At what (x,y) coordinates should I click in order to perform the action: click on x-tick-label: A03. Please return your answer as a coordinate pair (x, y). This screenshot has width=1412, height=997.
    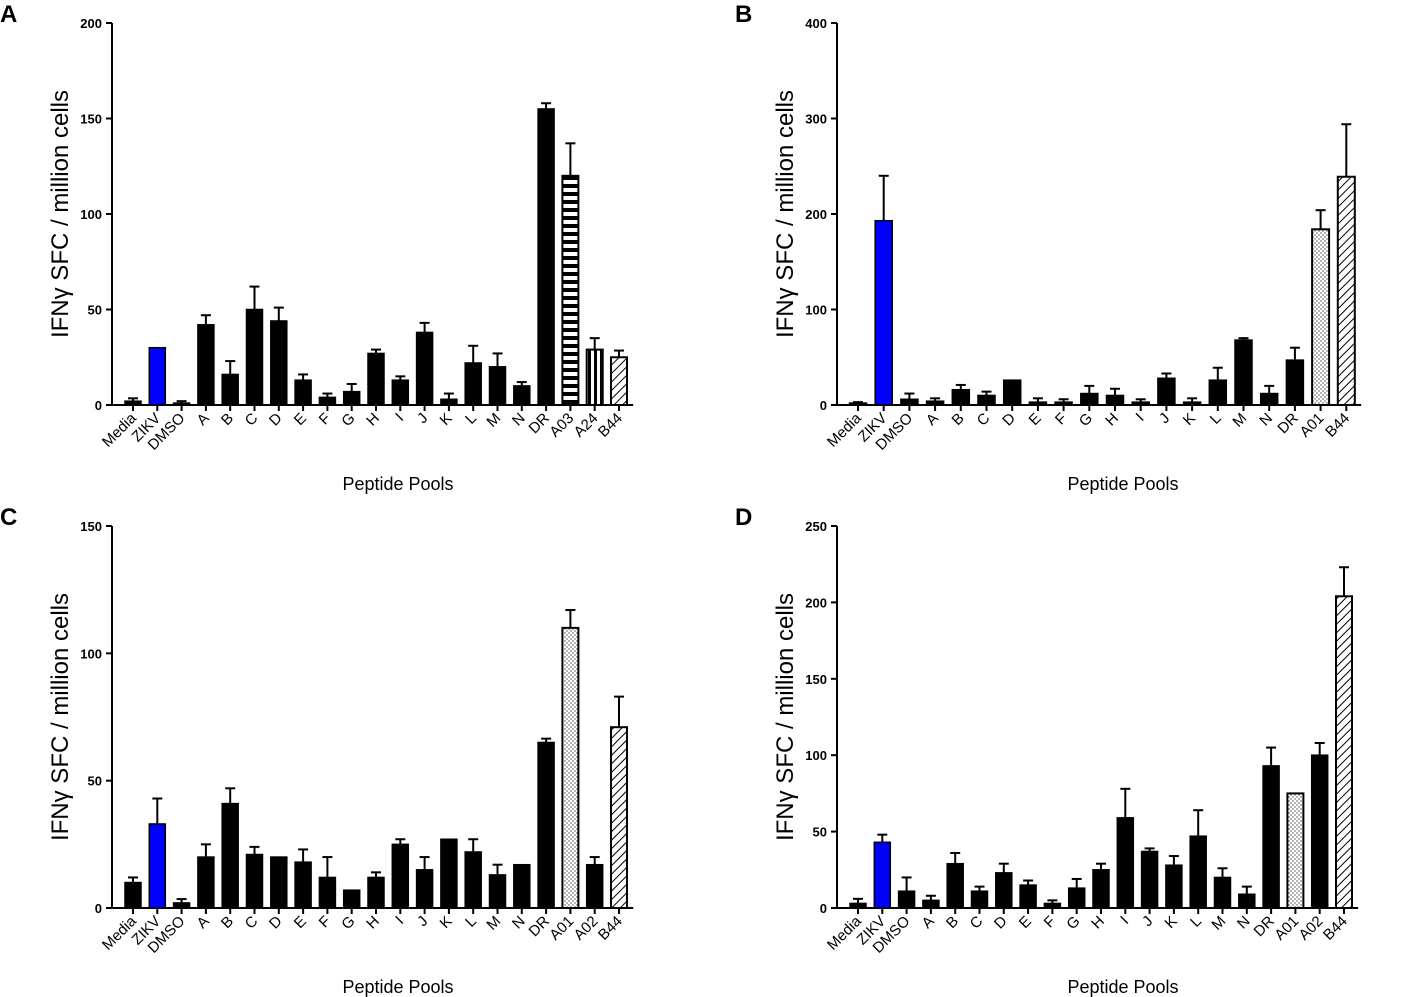
    Looking at the image, I should click on (561, 425).